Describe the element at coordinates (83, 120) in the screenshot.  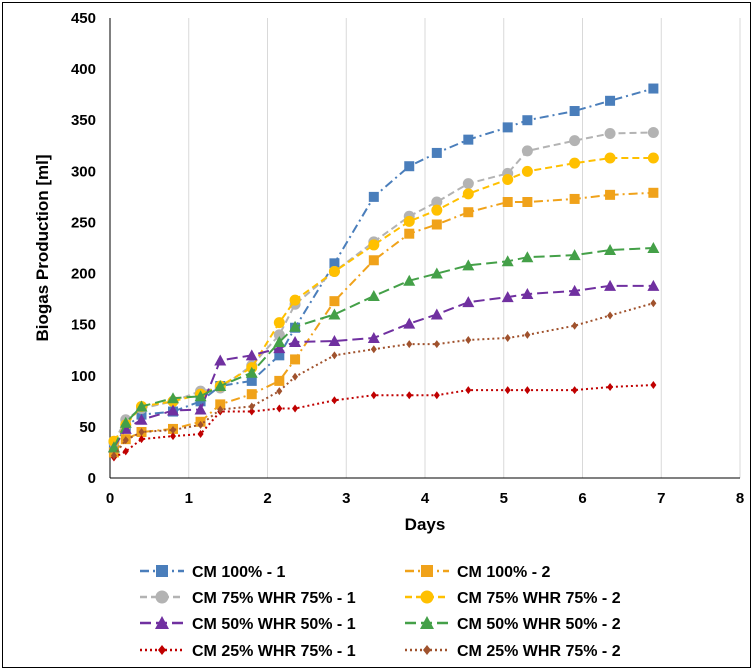
I see `y-tick-label: 350` at that location.